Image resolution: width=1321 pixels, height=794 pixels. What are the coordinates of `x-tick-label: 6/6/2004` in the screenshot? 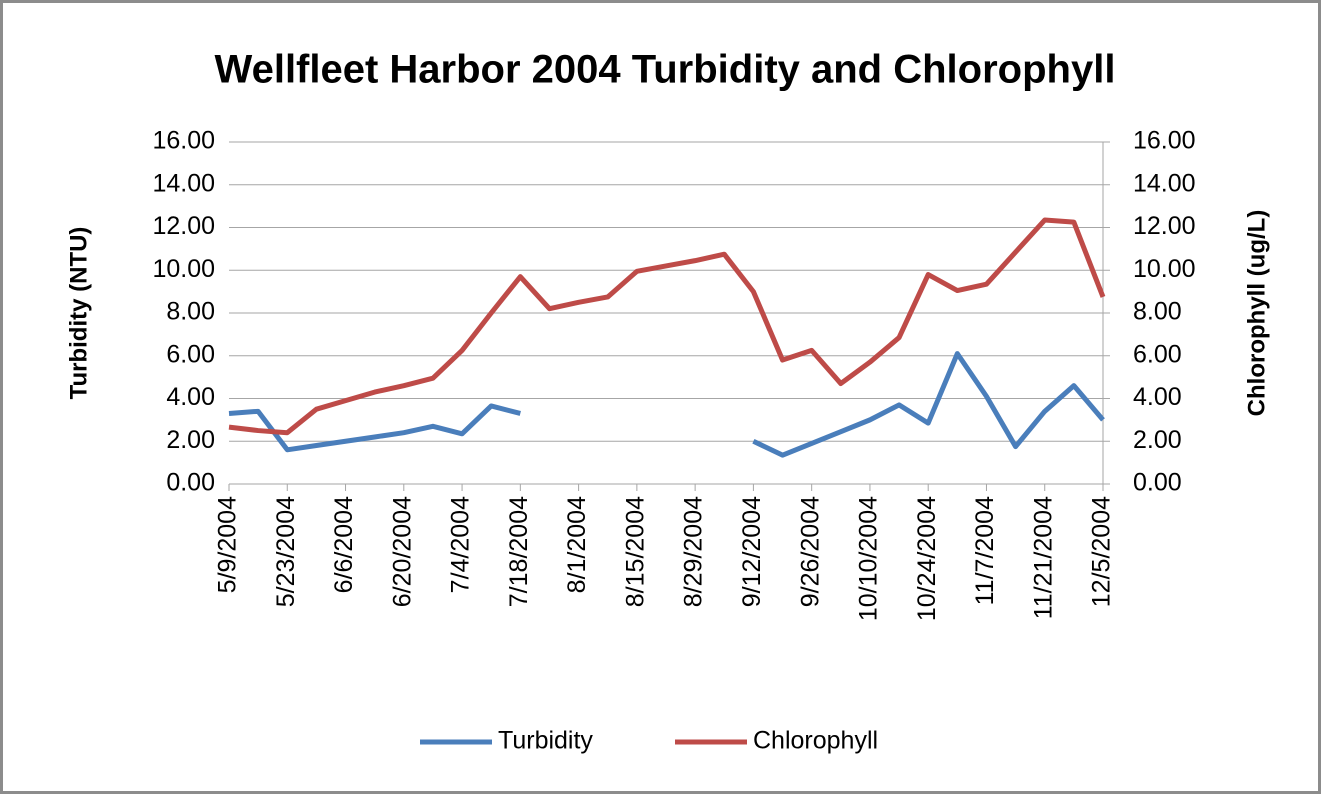 It's located at (344, 544).